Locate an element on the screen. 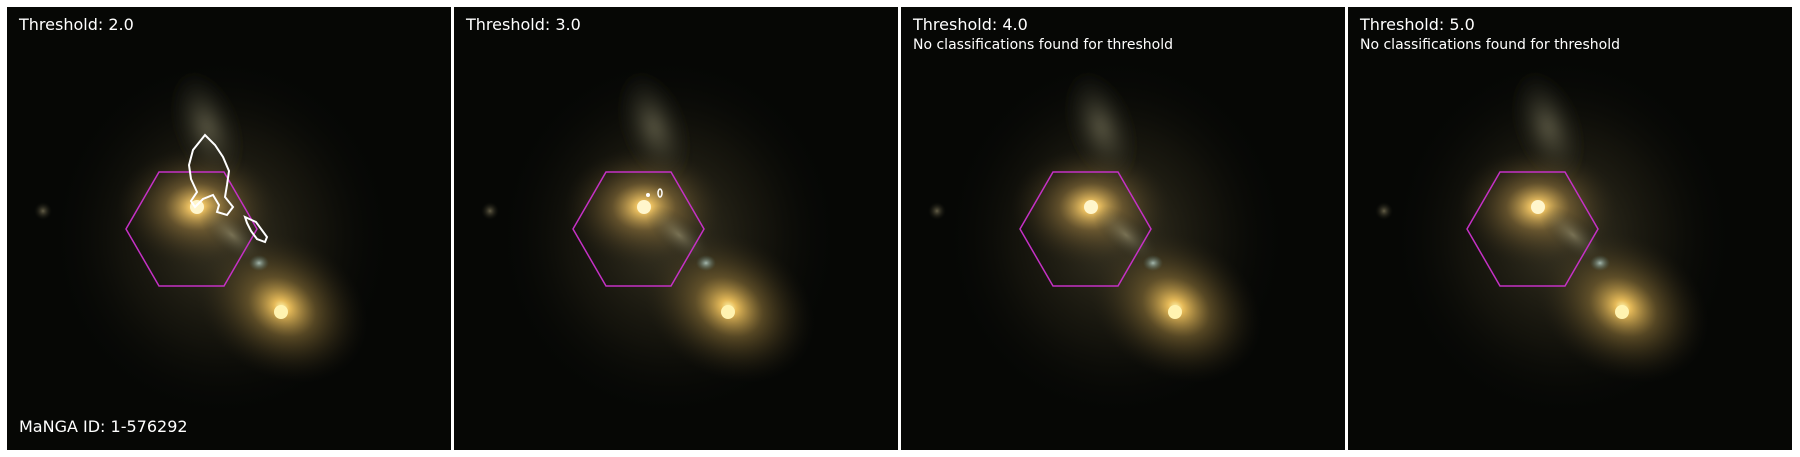  threshold-title: Threshold: 2.0 is located at coordinates (76, 24).